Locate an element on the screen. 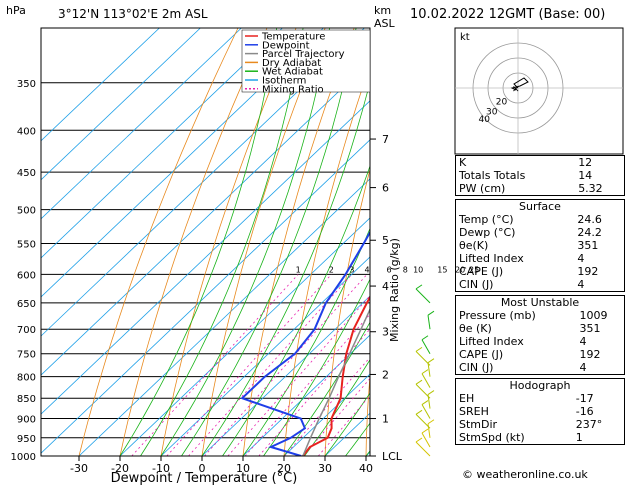 Image resolution: width=629 pixels, height=486 pixels. pressure-tick-label: 400 is located at coordinates (26, 131).